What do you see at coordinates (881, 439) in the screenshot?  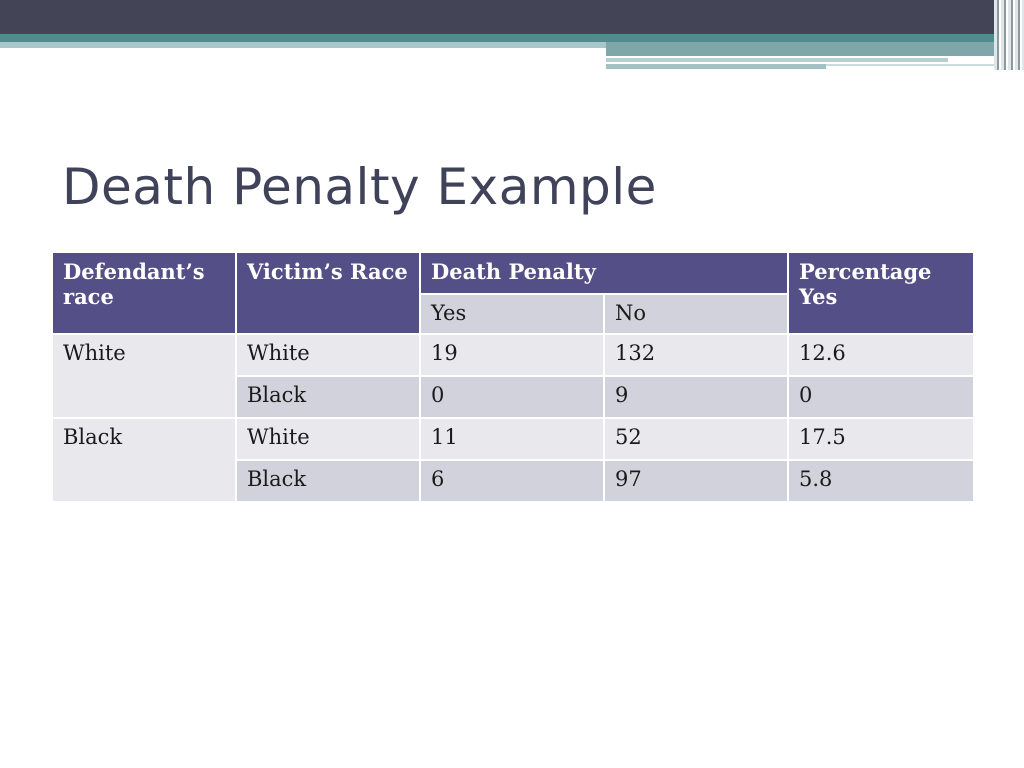 I see `percentage-cell: 17.5` at bounding box center [881, 439].